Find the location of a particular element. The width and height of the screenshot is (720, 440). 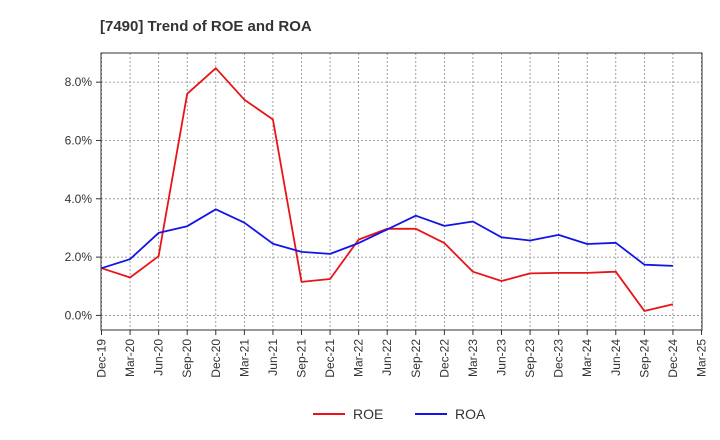

y-axis: 0.0% 2.0% 4.0% 6.0% 8.0% is located at coordinates (83, 198).